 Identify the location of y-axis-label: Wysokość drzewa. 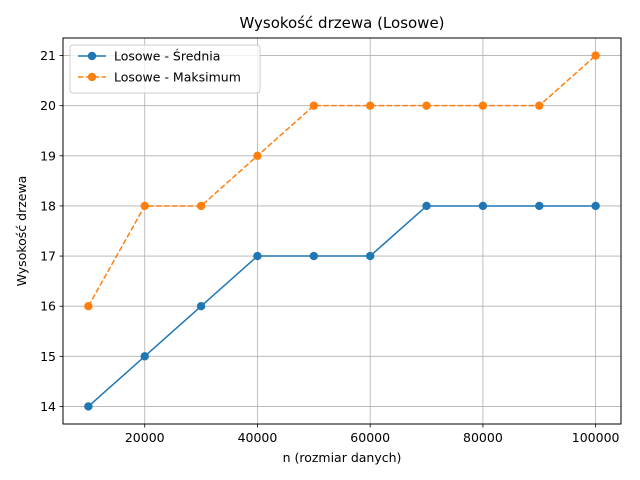
(21, 231).